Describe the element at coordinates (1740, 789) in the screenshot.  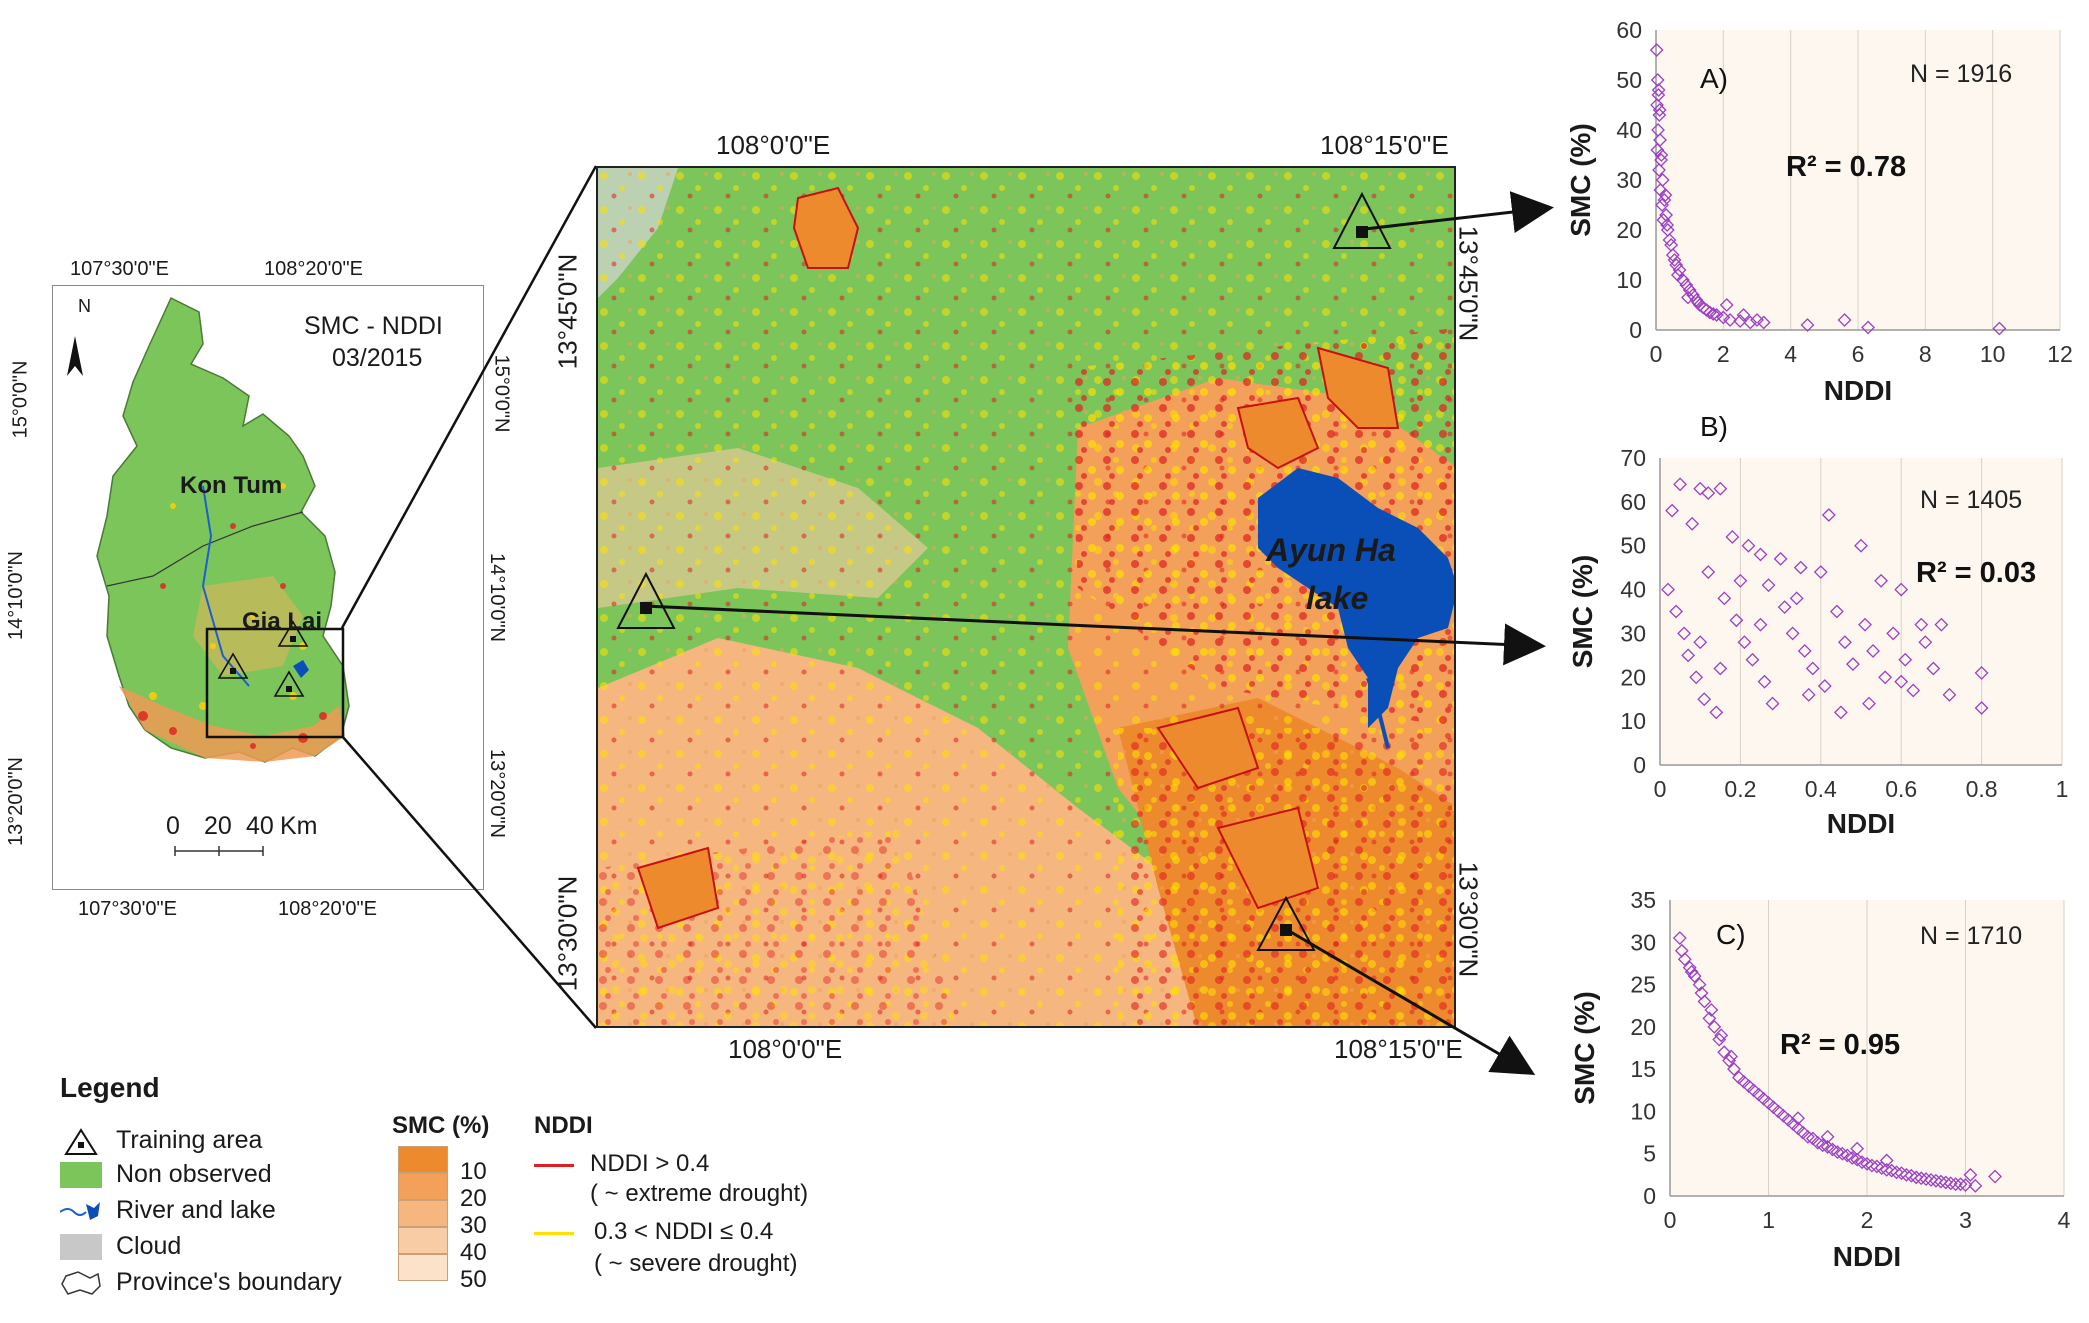
I see `x-tick-label: 0.2` at that location.